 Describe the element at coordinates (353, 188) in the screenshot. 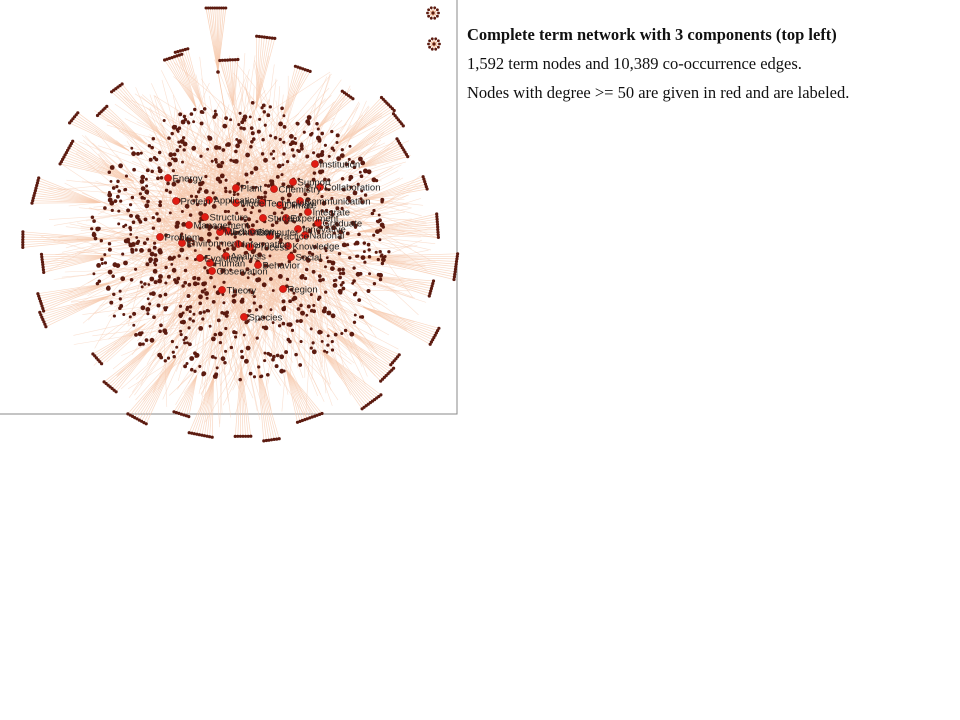

I see `hub-node-label: Collaboration` at that location.